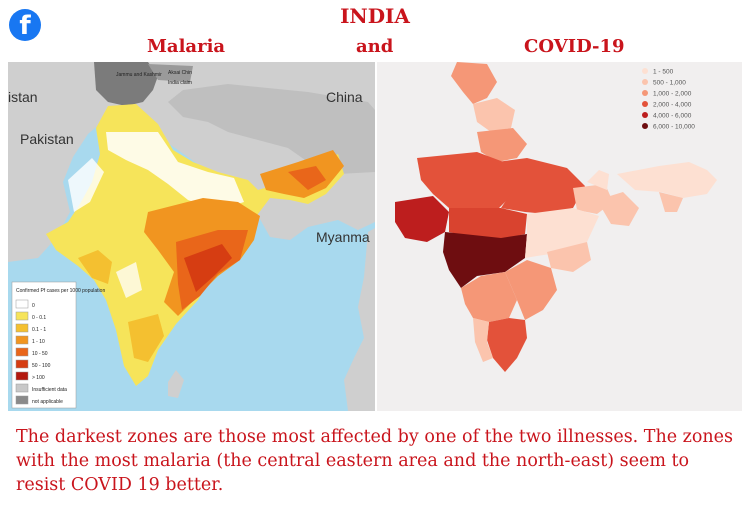 This screenshot has height=512, width=750. What do you see at coordinates (485, 260) in the screenshot?
I see `covid-maharashtra` at bounding box center [485, 260].